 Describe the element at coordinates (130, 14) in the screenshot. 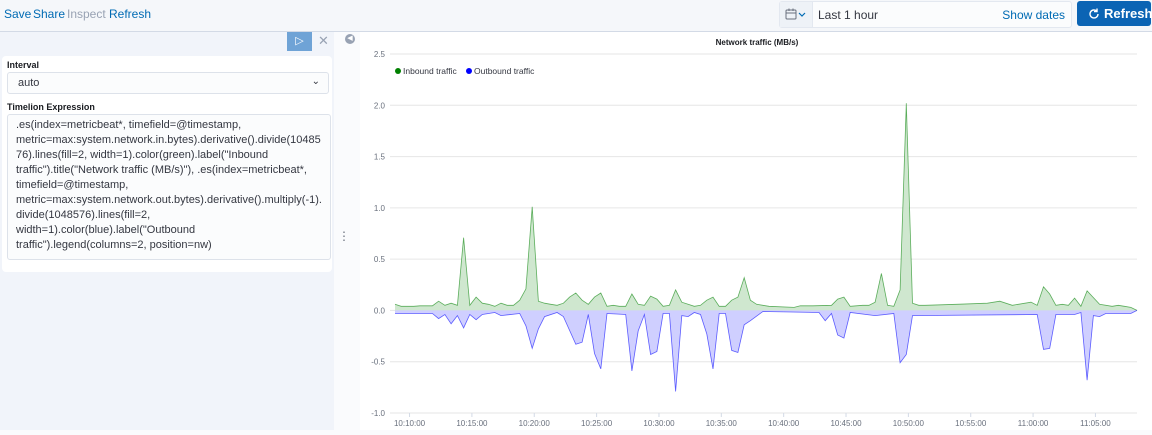

I see `refresh-link: Refresh` at that location.